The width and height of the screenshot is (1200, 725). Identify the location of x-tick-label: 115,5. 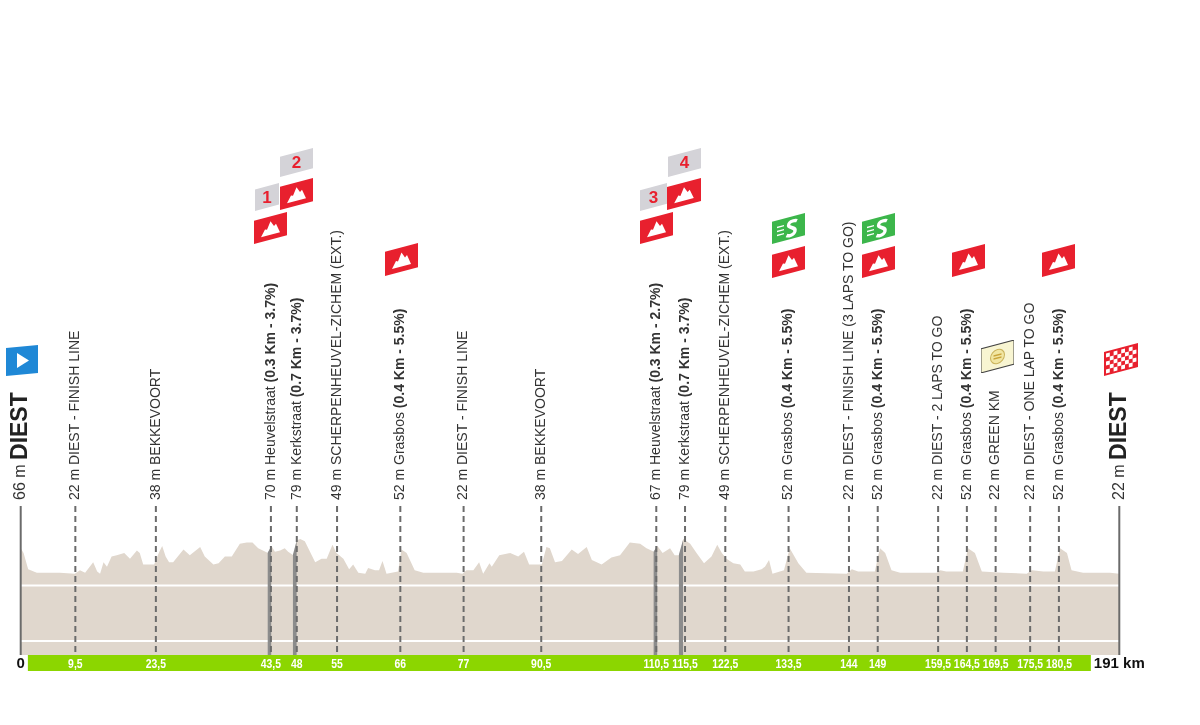
(685, 662).